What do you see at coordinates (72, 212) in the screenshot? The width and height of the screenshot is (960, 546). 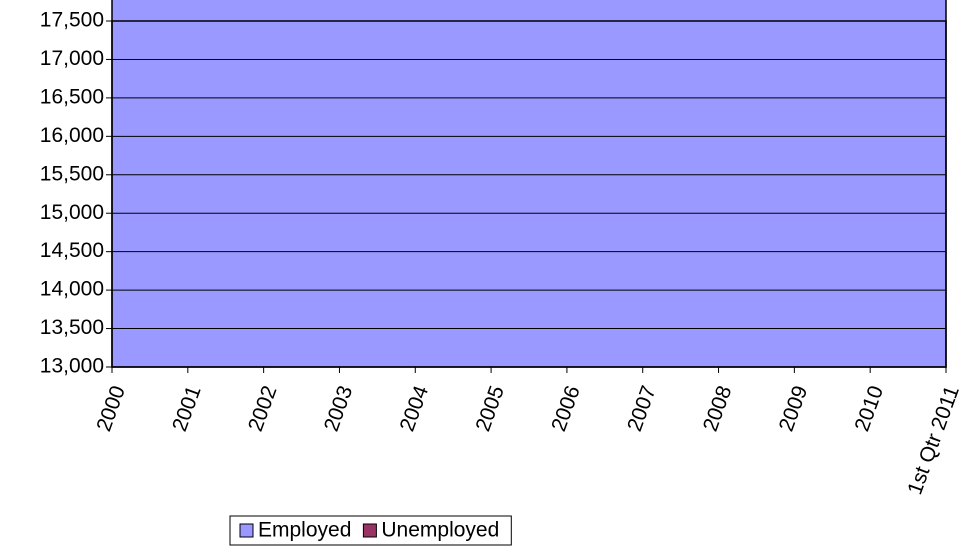 I see `y-tick-label: 15,000` at bounding box center [72, 212].